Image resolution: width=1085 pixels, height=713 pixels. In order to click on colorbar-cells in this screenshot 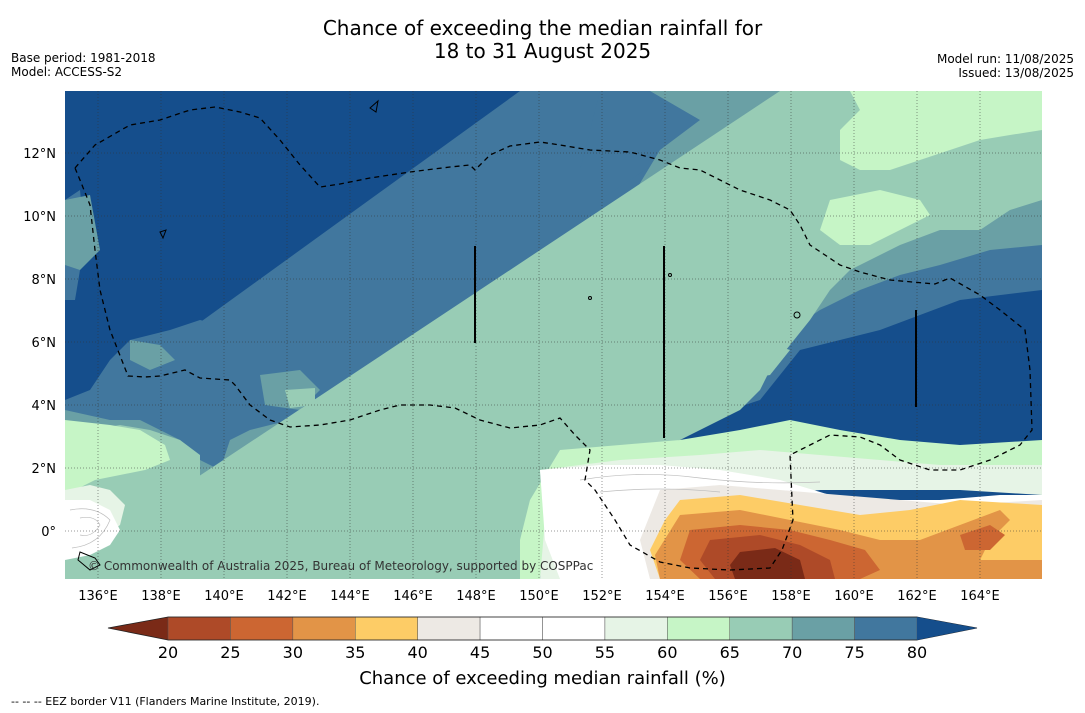, I will do `click(542, 628)`.